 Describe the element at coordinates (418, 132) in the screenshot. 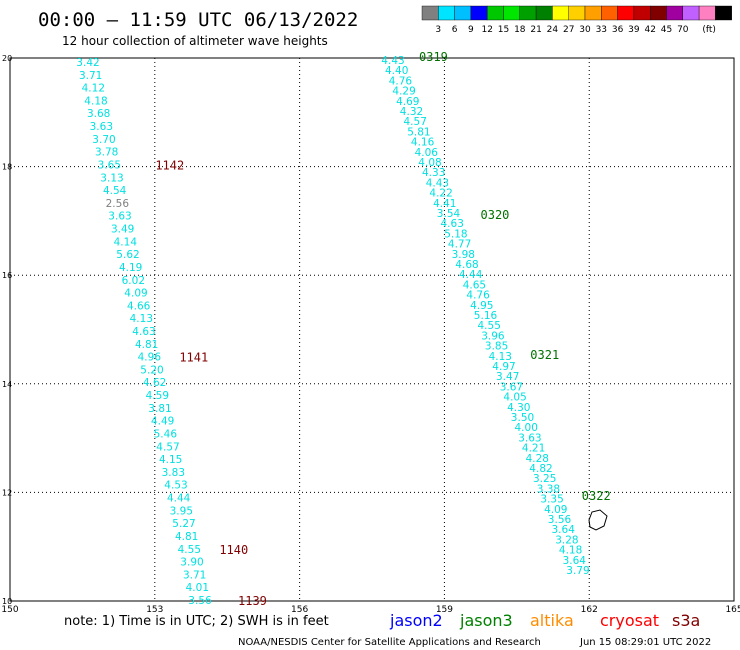

I see `wave-height-label: 5.81` at that location.